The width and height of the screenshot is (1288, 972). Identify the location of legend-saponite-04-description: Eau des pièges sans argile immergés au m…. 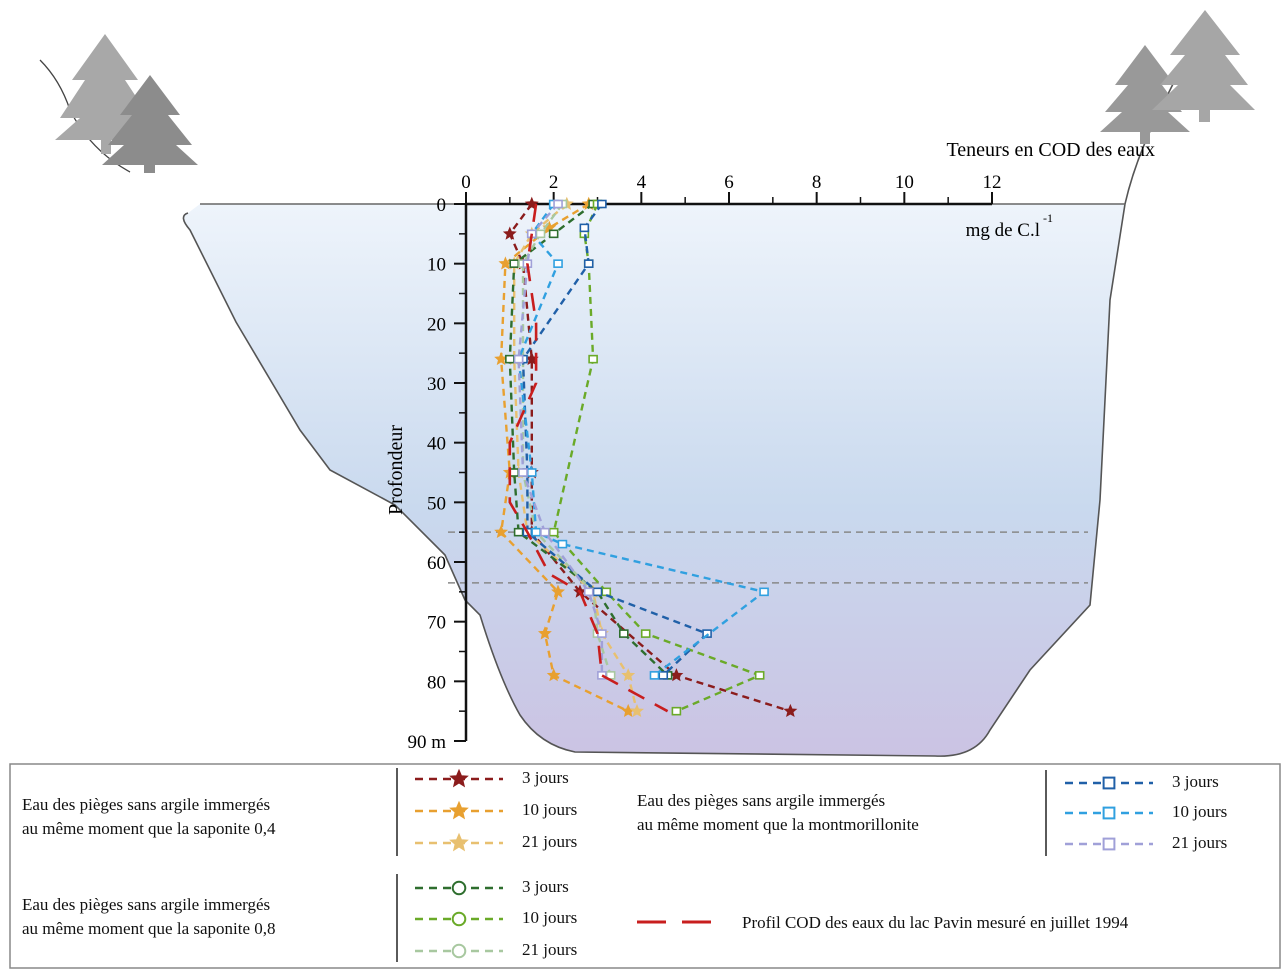
(149, 817).